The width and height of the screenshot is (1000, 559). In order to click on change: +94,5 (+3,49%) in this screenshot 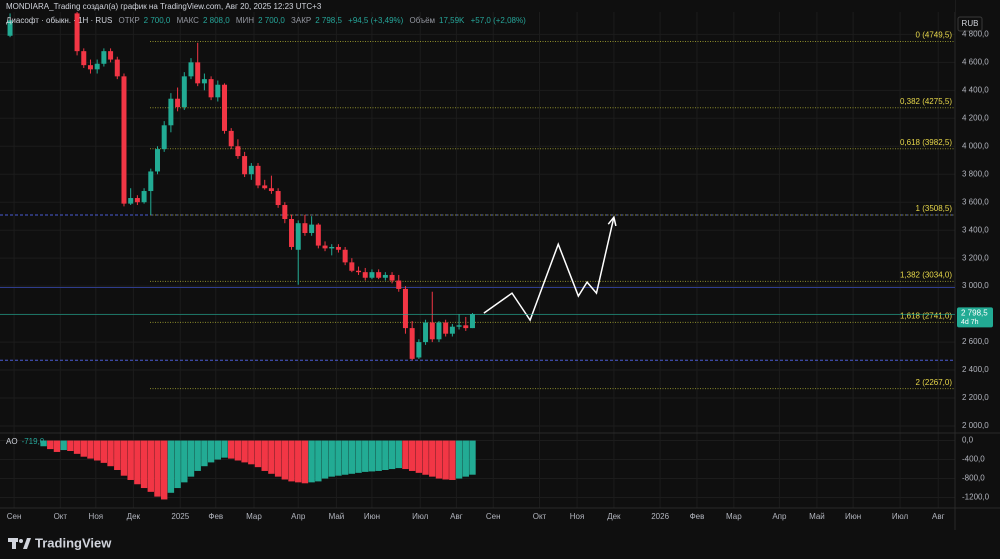, I will do `click(376, 20)`.